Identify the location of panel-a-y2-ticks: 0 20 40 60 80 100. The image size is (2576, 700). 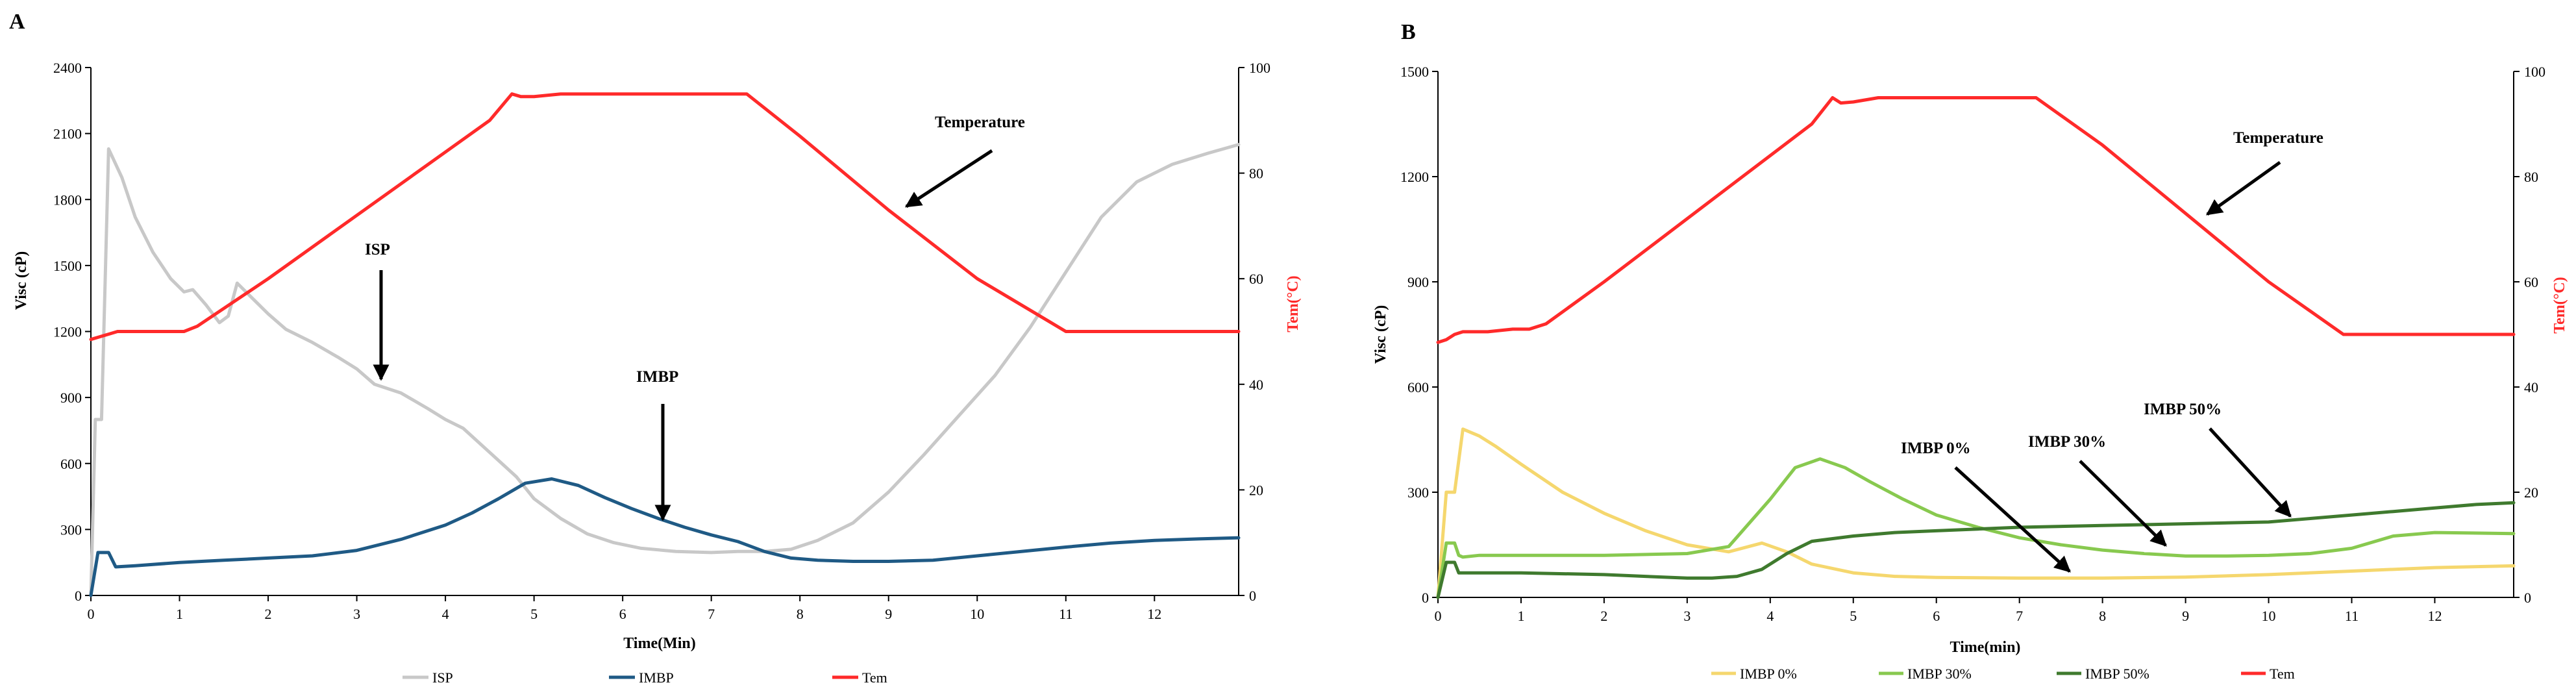
(1254, 332).